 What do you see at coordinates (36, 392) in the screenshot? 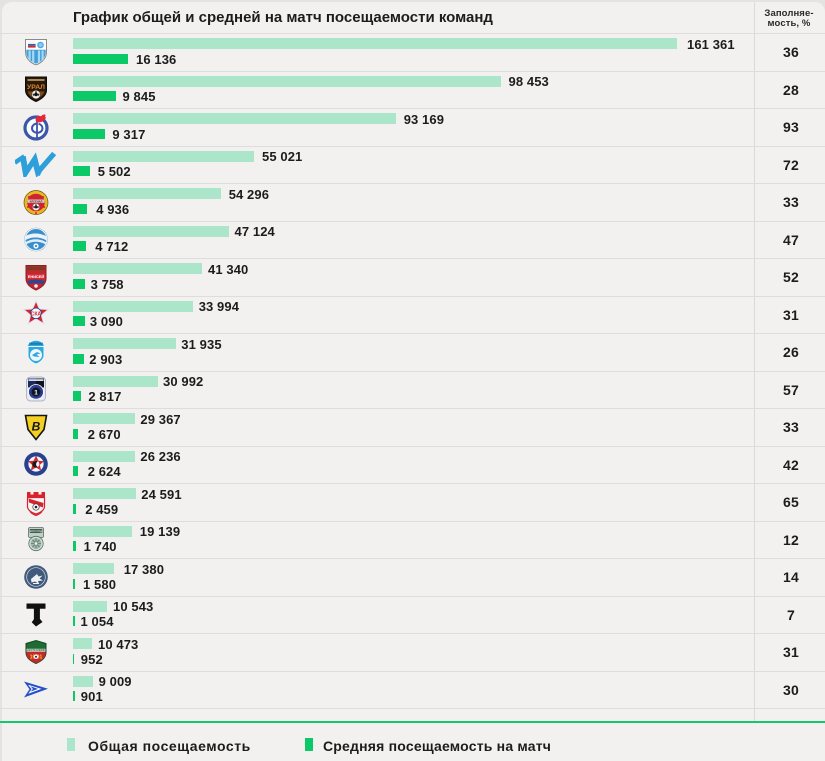
I see `svg-text: 1` at bounding box center [36, 392].